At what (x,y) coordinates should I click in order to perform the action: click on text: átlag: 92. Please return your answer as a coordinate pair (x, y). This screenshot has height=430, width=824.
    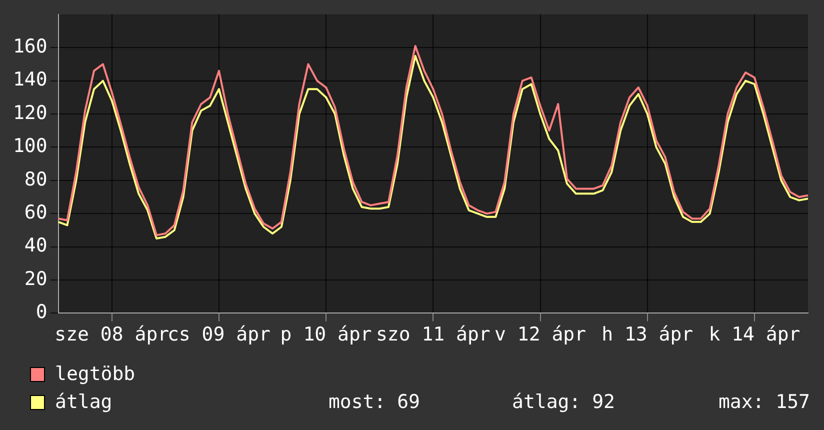
    Looking at the image, I should click on (563, 402).